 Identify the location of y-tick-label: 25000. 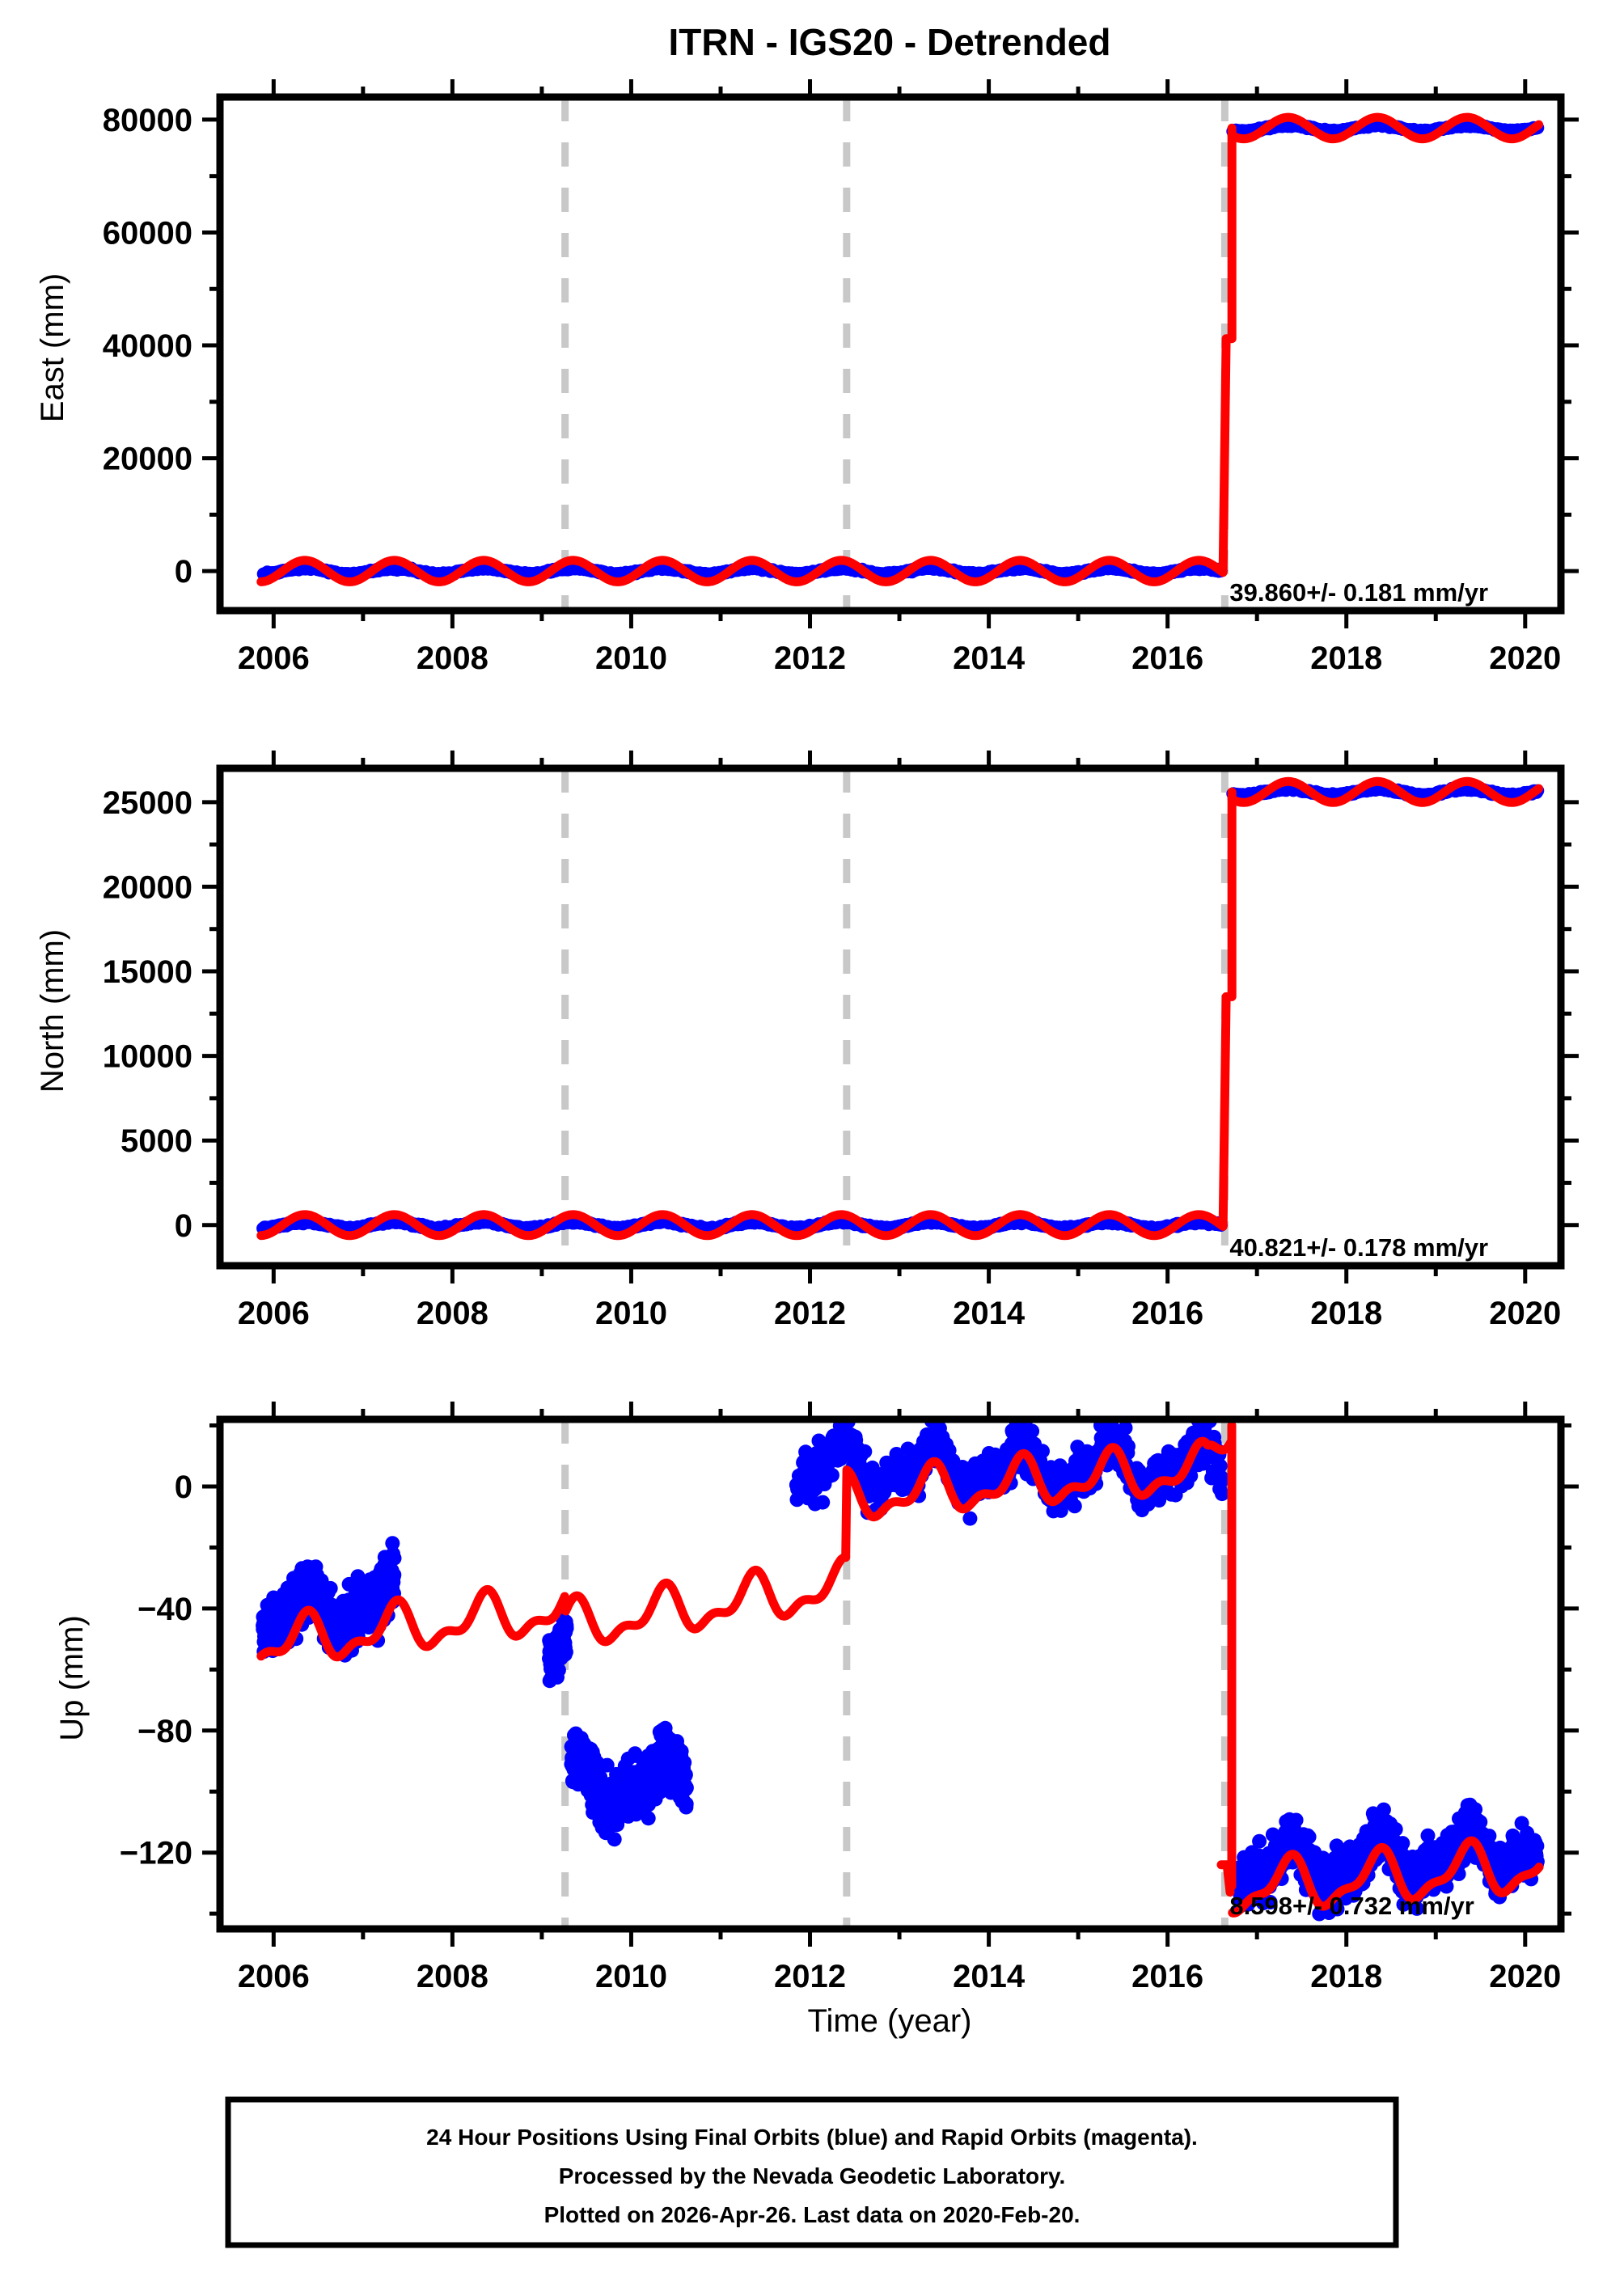
(147, 803).